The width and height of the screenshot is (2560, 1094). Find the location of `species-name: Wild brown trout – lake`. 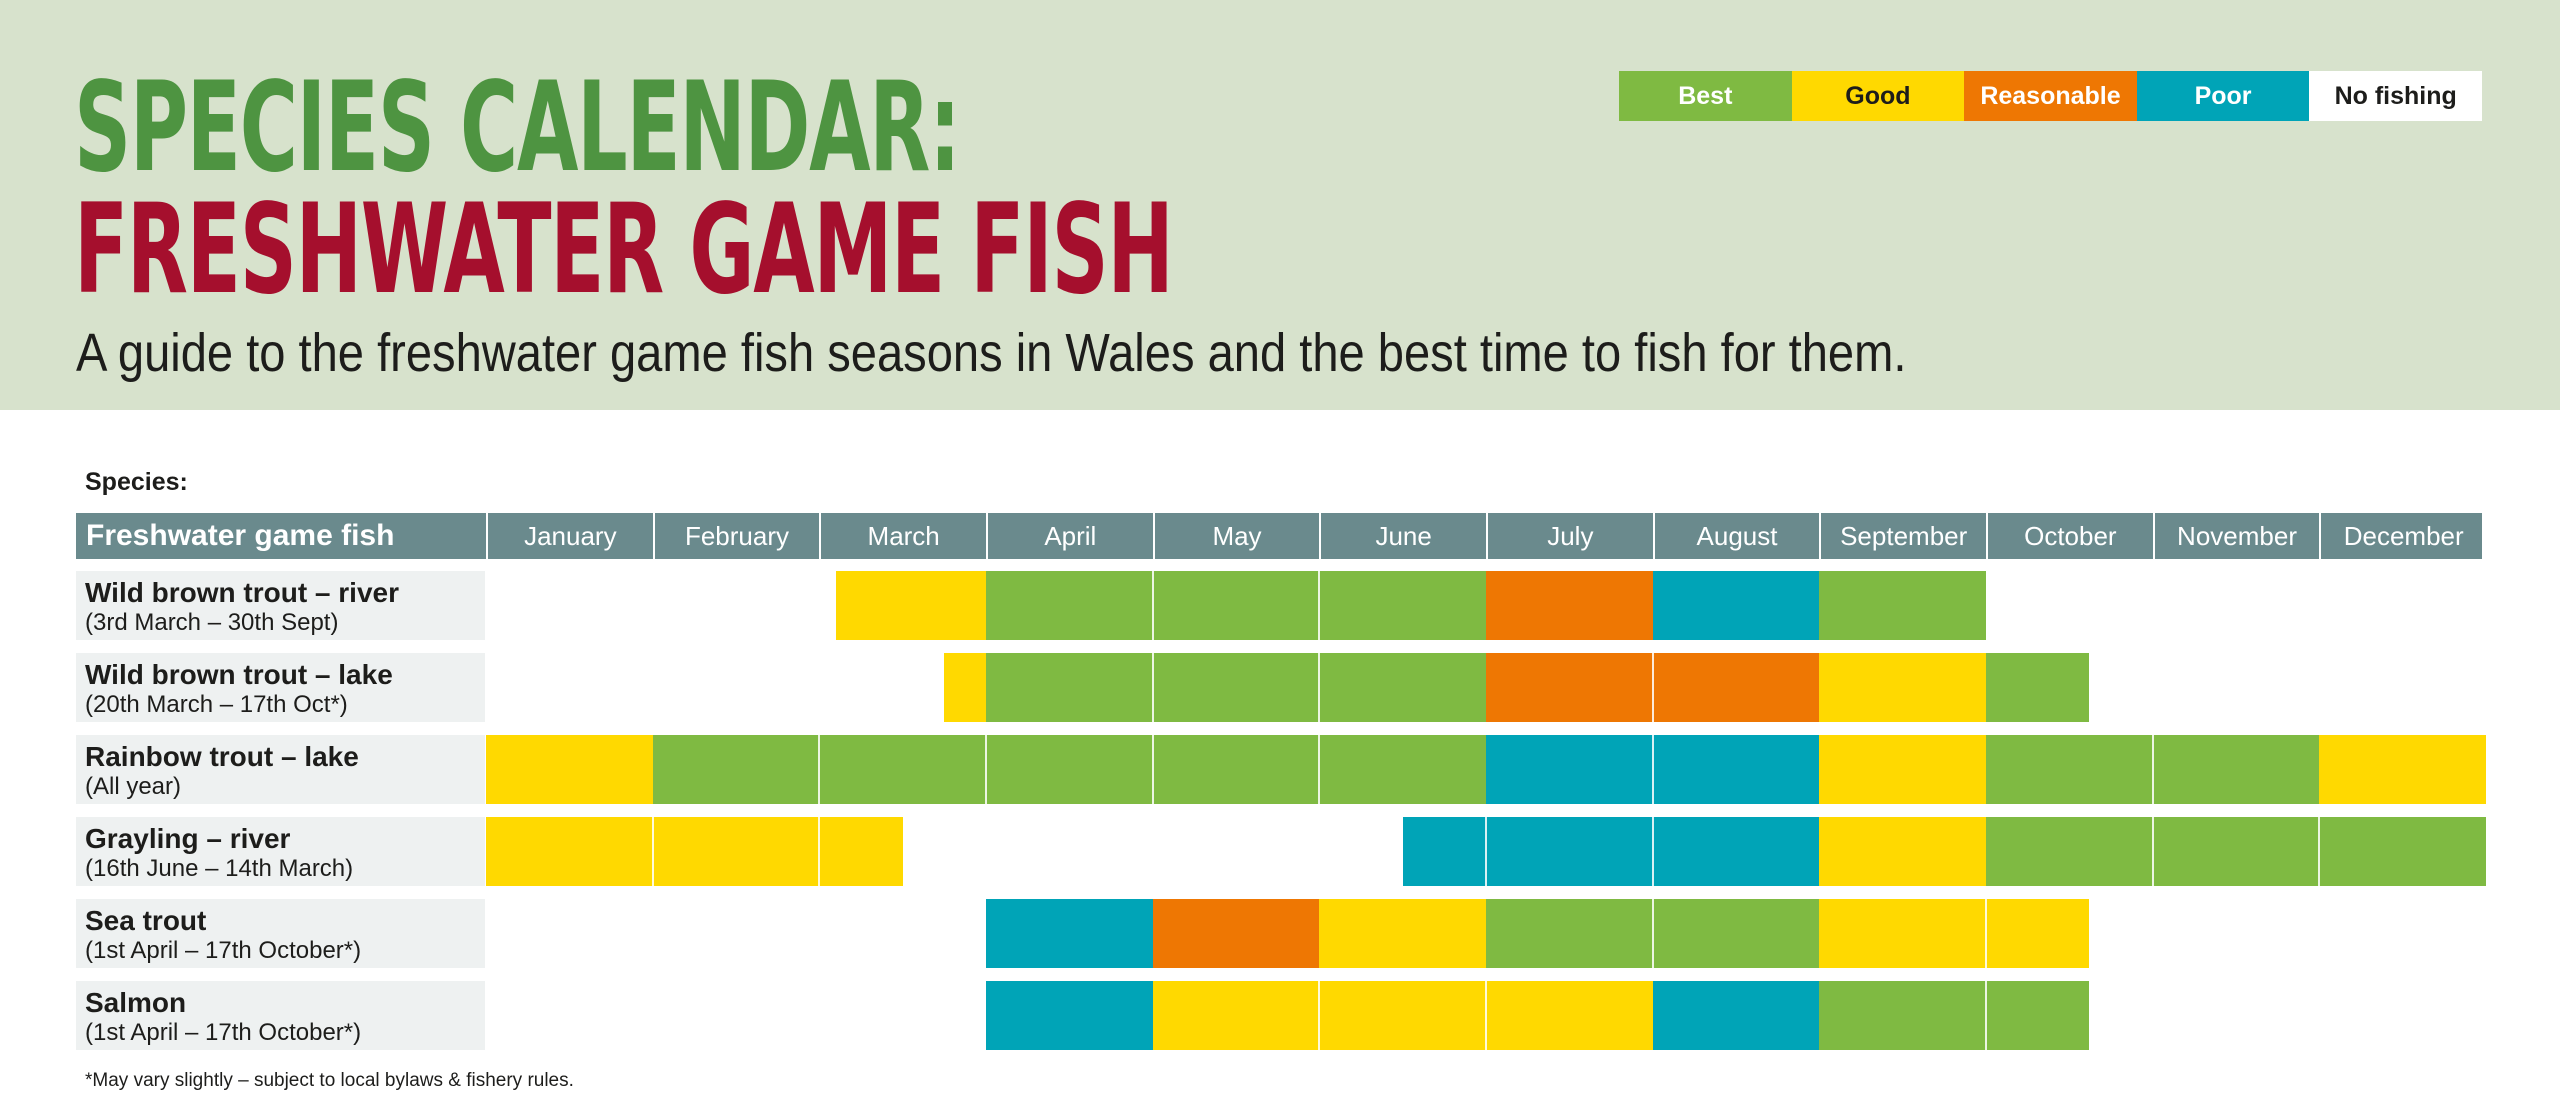

species-name: Wild brown trout – lake is located at coordinates (239, 674).